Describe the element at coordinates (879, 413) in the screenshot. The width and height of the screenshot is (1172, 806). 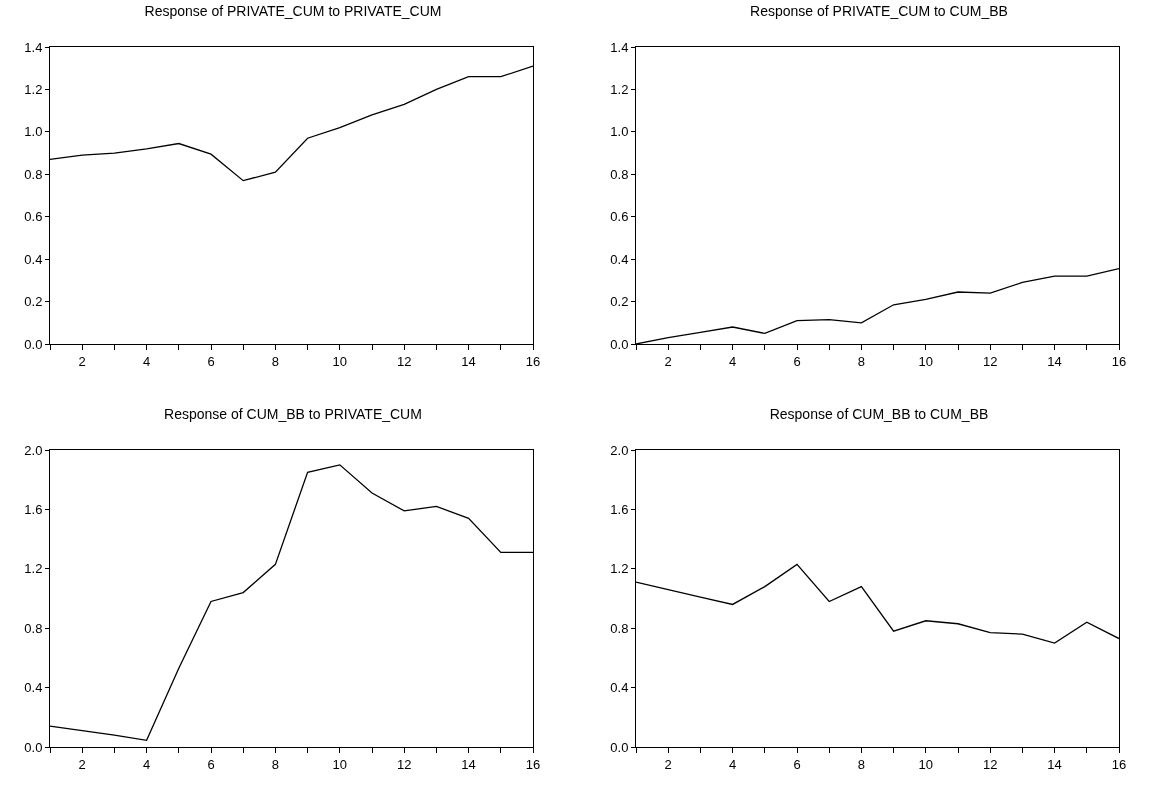
I see `chart-title: Response of CUM_BB to CUM_BB` at that location.